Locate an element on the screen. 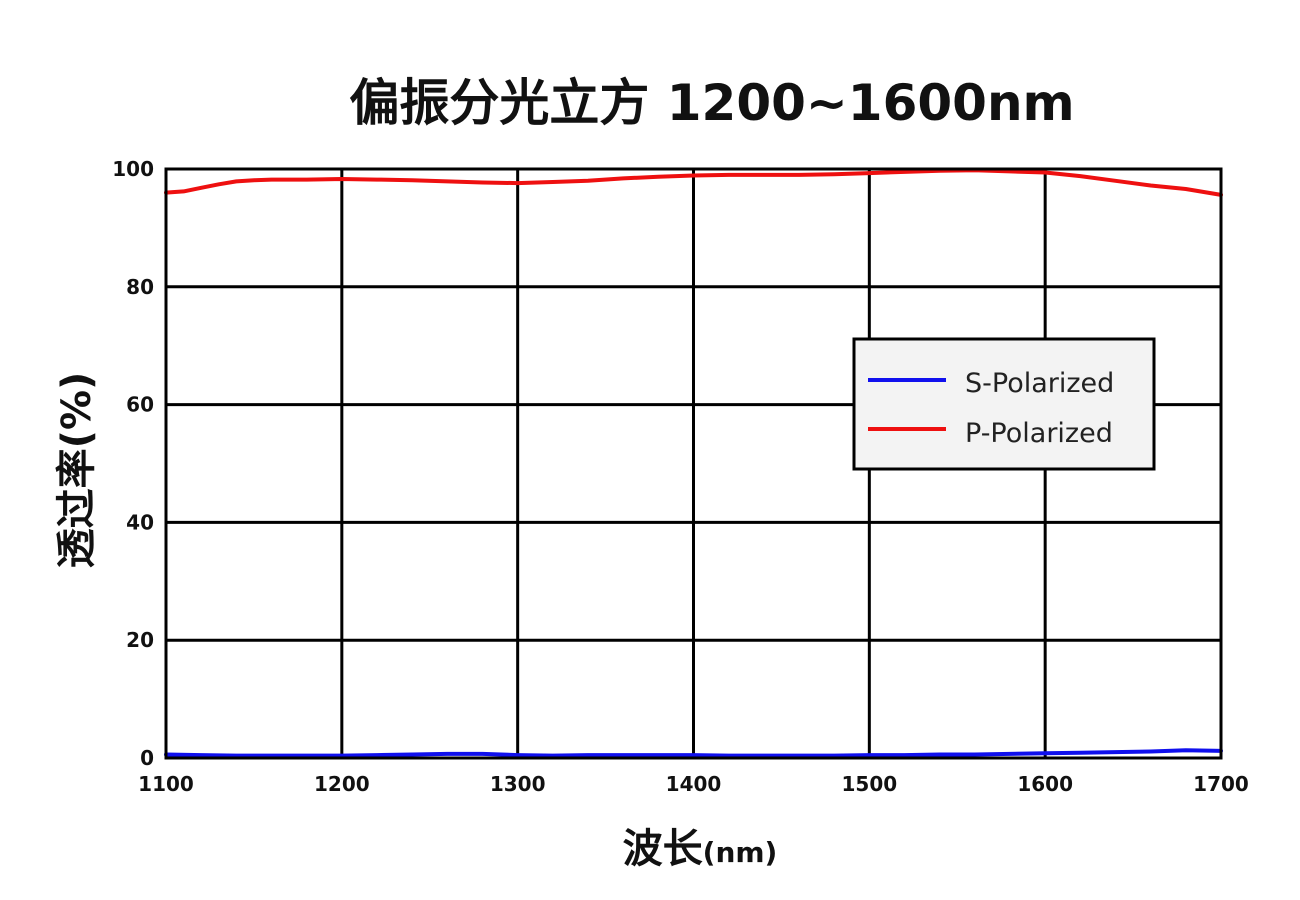 Image resolution: width=1300 pixels, height=900 pixels. legend: S-Polarized P-Polarized is located at coordinates (1004, 404).